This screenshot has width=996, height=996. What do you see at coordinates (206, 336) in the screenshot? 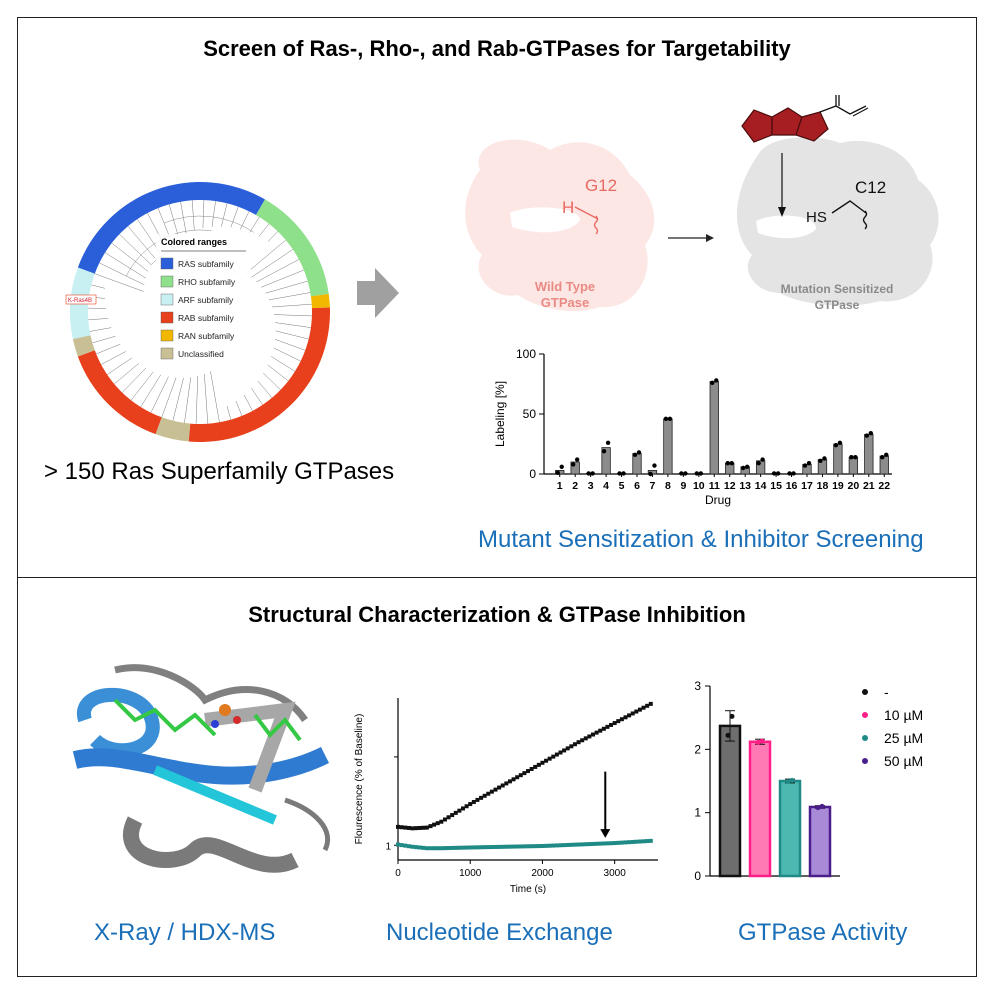
I see `tree-legend-label: RAN subfamily` at bounding box center [206, 336].